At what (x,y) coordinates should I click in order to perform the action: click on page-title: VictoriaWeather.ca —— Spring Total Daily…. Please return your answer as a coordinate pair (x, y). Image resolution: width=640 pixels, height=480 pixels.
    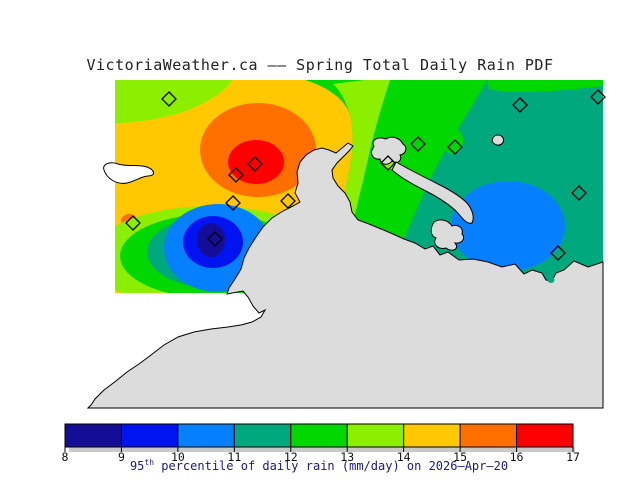
    Looking at the image, I should click on (319, 65).